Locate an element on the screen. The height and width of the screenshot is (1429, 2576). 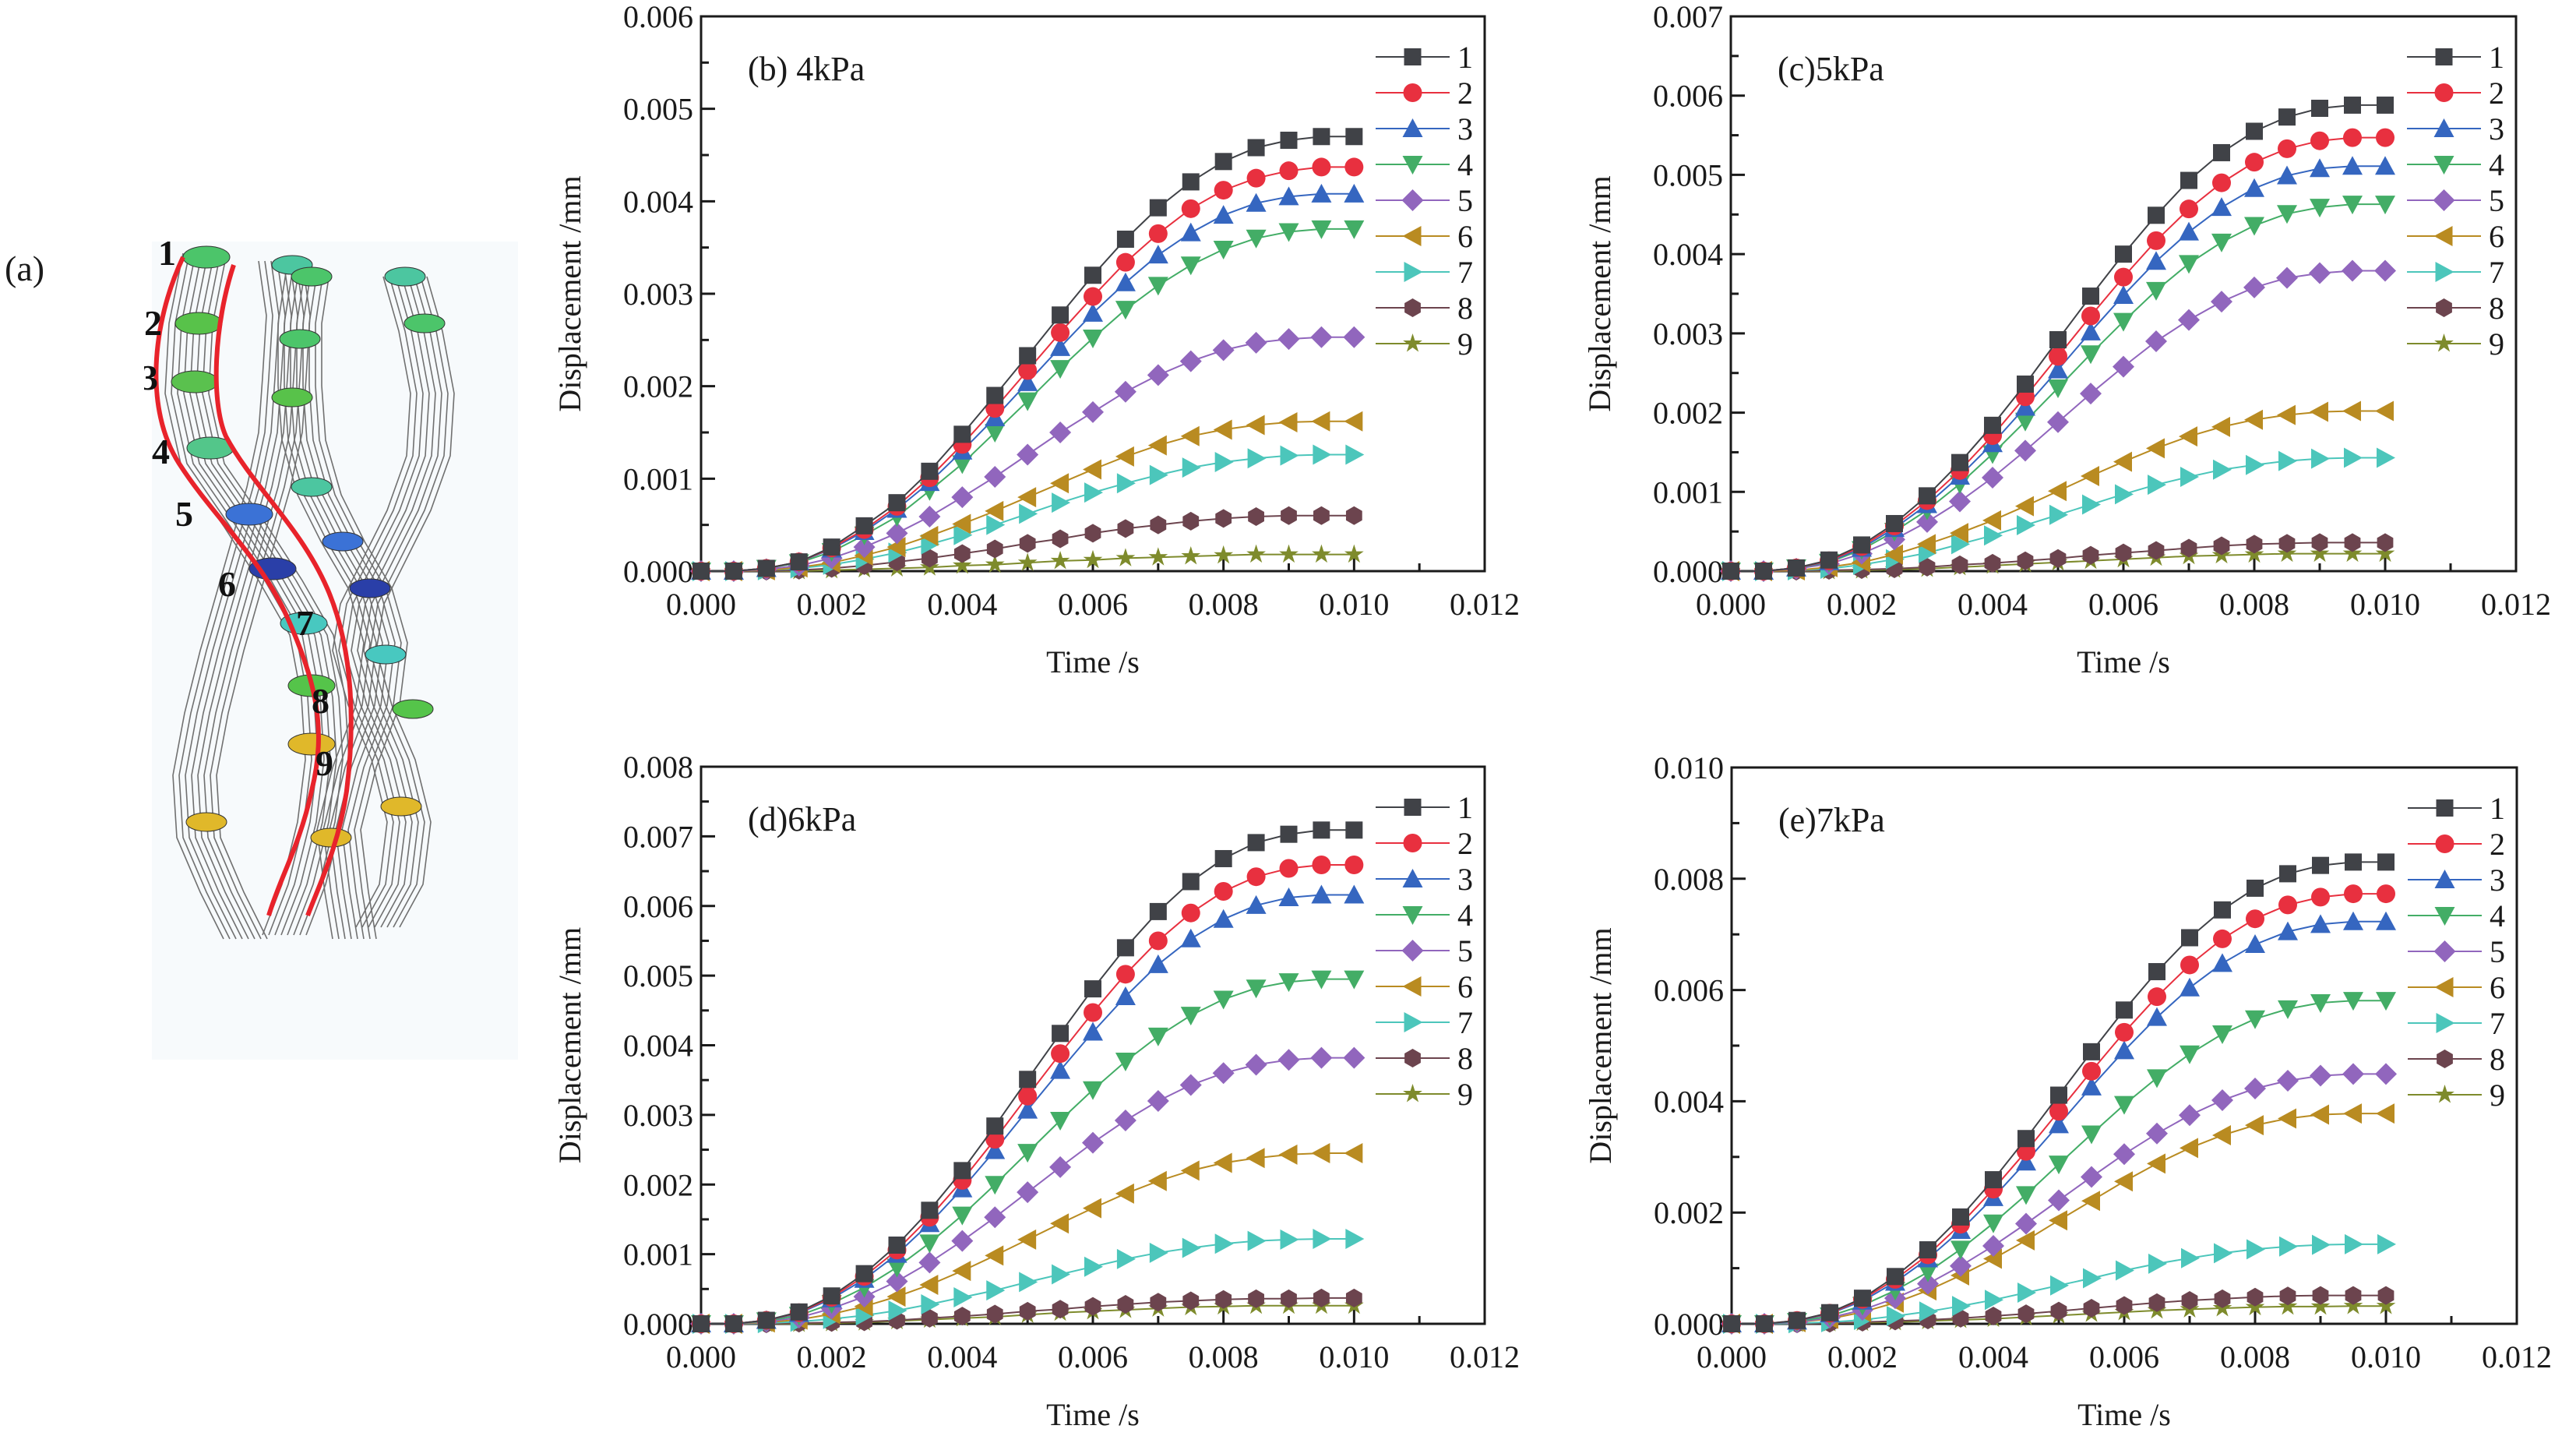
chart-title: (e)7kPa is located at coordinates (1831, 820).